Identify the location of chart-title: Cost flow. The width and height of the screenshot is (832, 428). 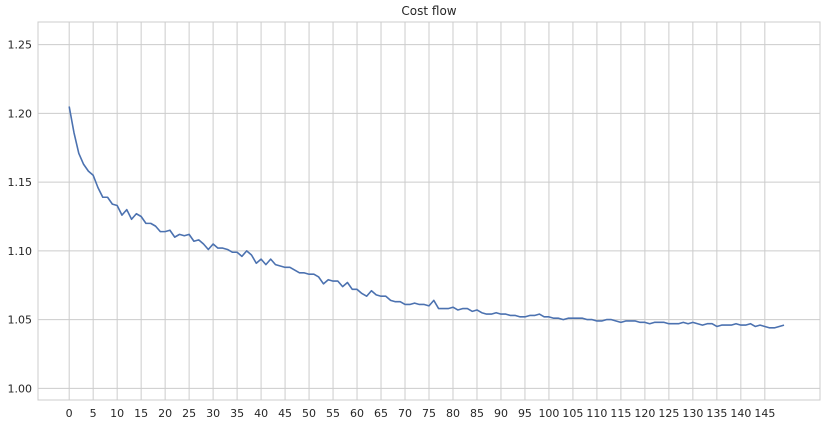
(428, 11).